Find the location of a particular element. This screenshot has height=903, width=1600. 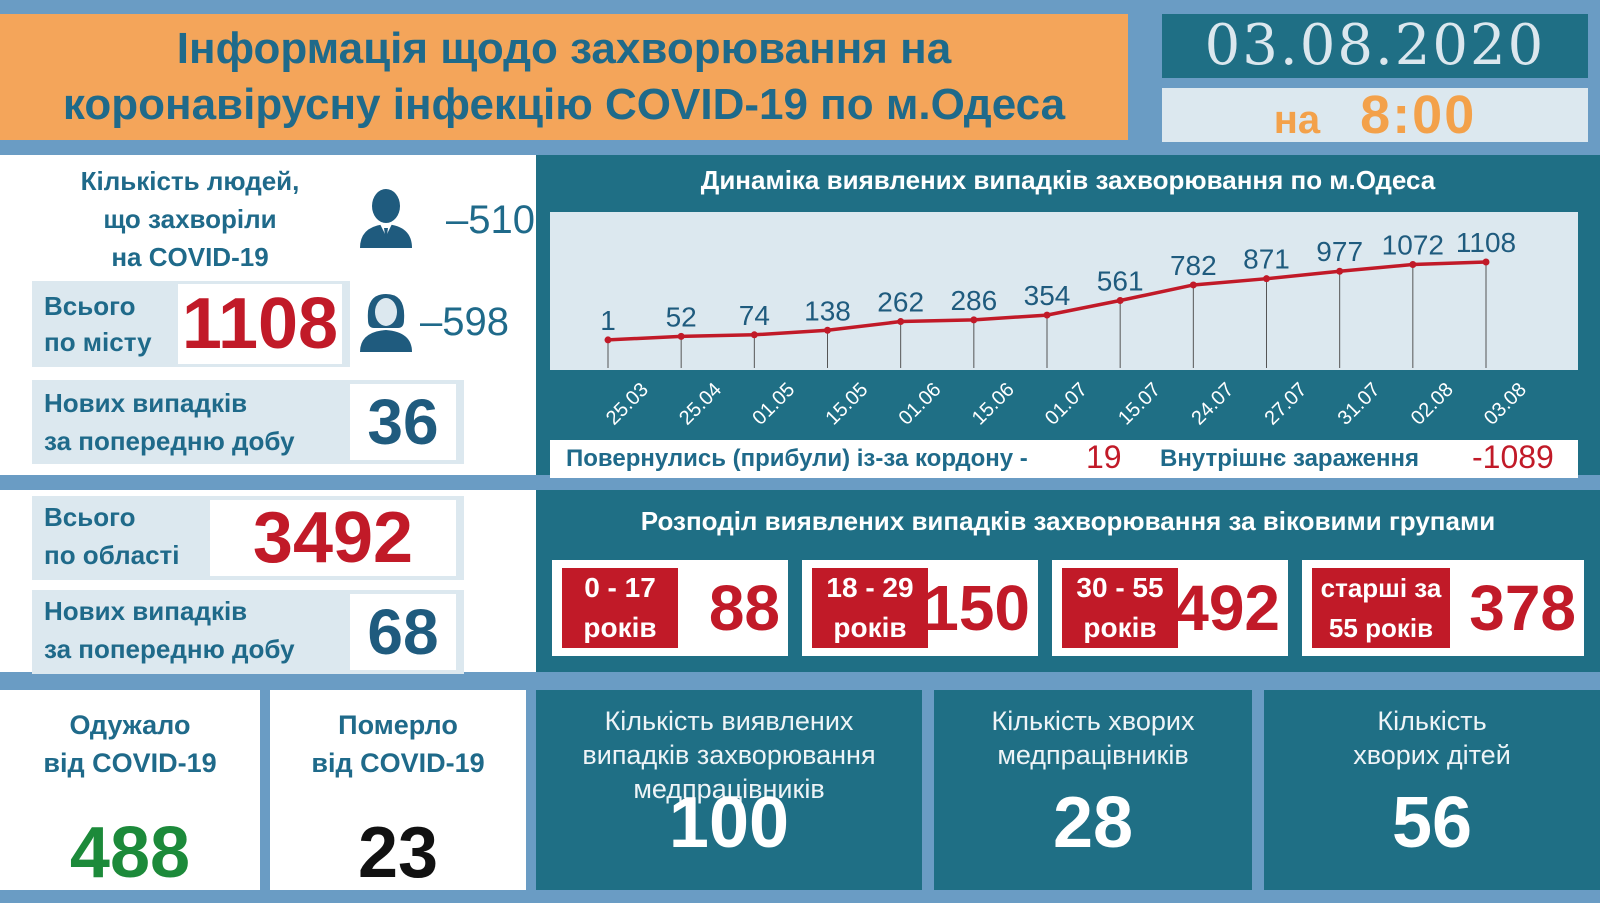

title-line-1: Інформація щодо захворювання на is located at coordinates (564, 48).